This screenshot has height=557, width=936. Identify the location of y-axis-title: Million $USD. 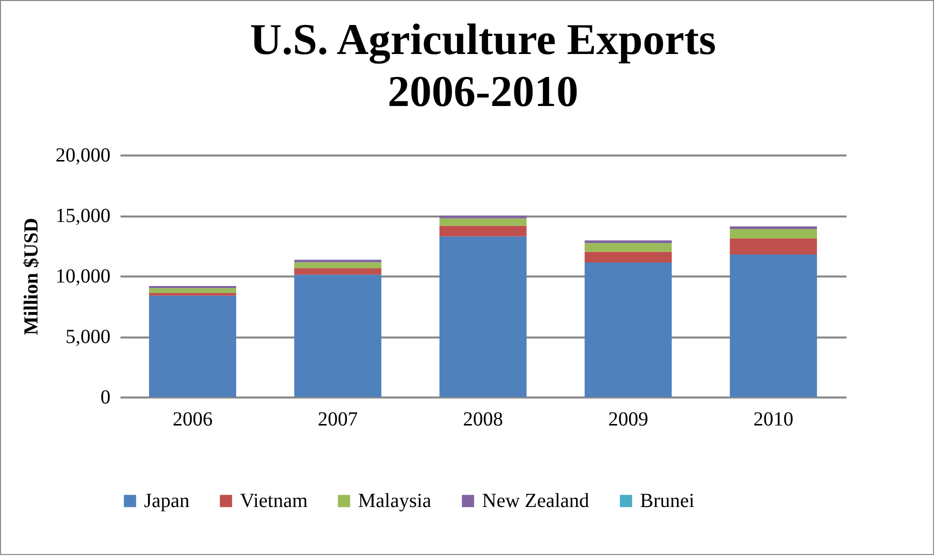
(31, 277).